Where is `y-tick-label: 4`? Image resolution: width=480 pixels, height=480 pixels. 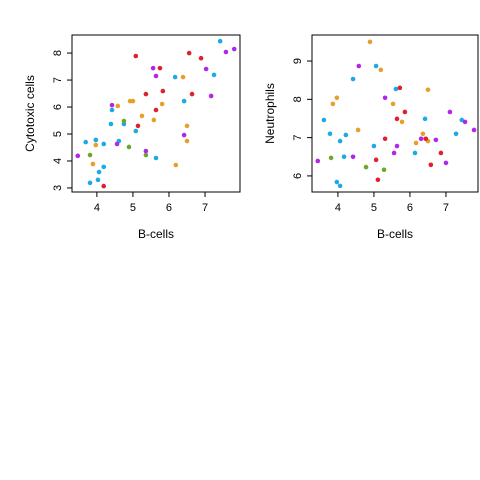 y-tick-label: 4 is located at coordinates (58, 161).